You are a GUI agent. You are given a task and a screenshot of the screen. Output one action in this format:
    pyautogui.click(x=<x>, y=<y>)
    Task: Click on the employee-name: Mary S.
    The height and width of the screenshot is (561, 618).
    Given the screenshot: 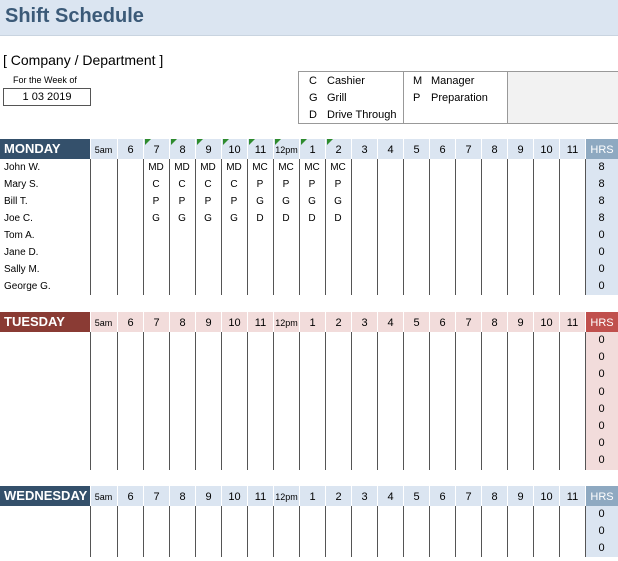 What is the action you would take?
    pyautogui.click(x=21, y=184)
    